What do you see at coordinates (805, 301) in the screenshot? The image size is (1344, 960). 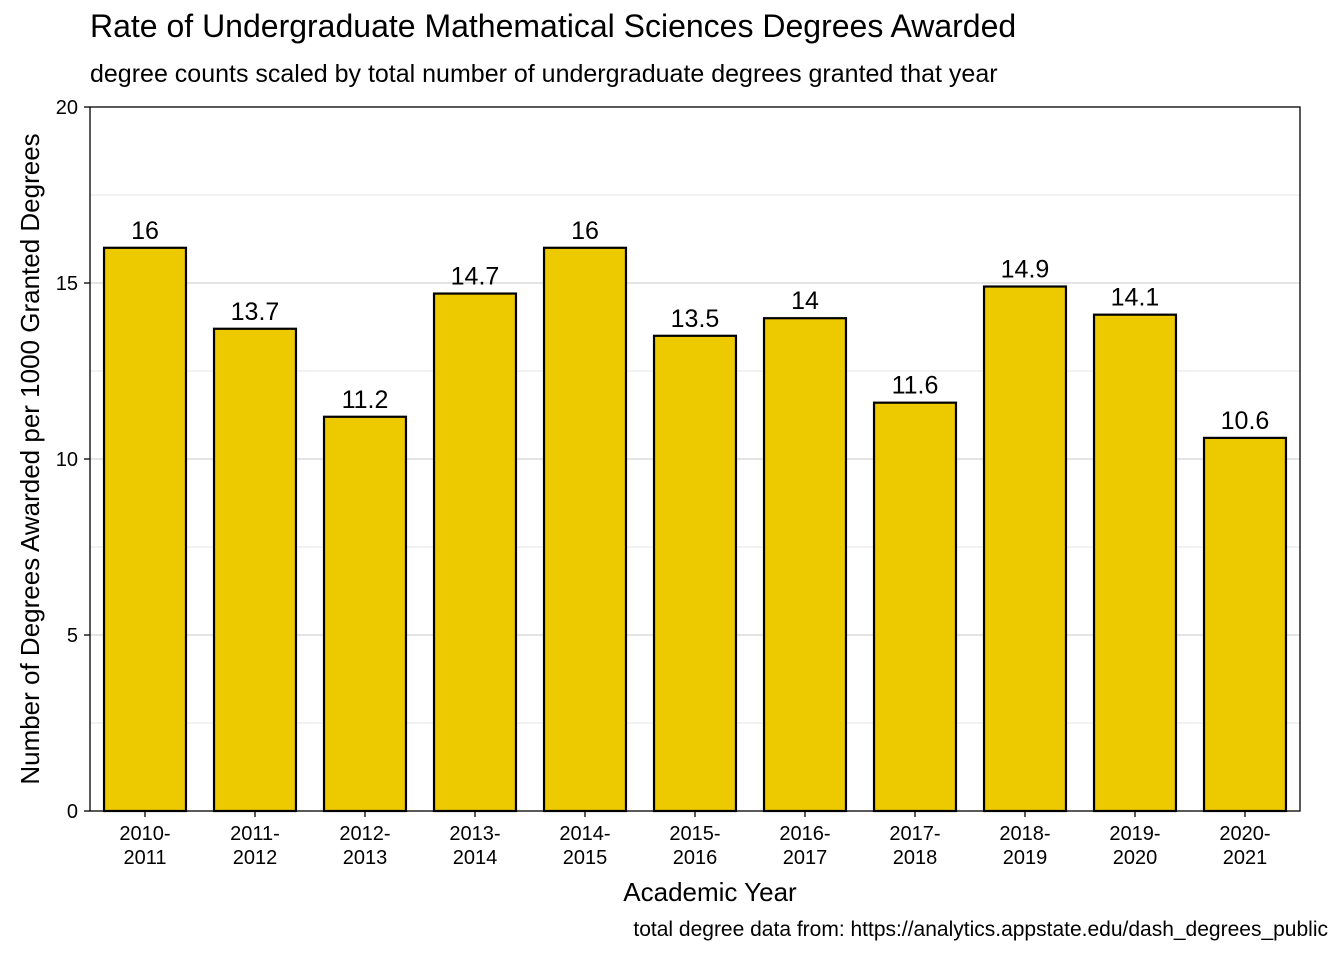 I see `data-label: 14` at bounding box center [805, 301].